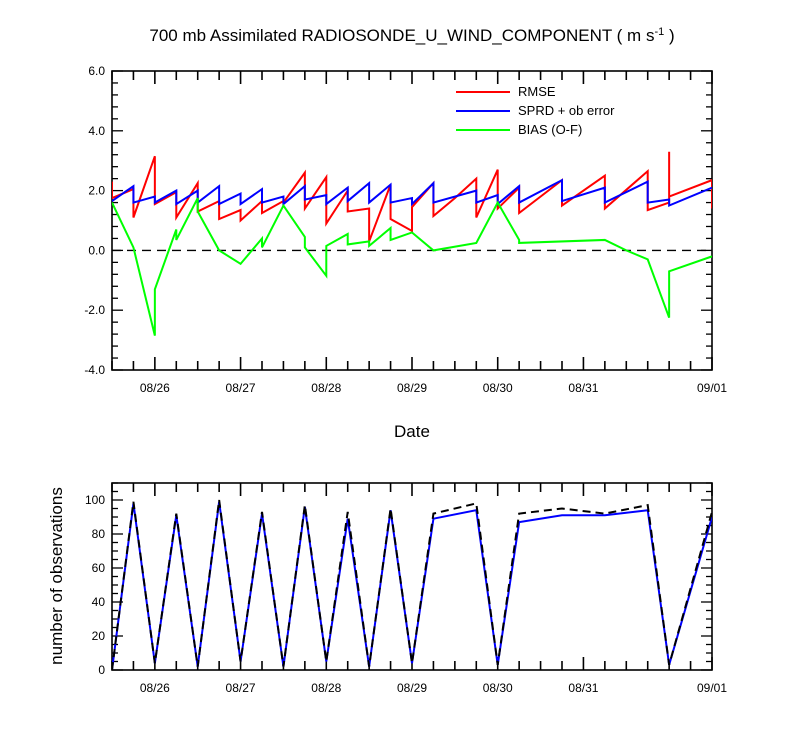 The width and height of the screenshot is (800, 755). What do you see at coordinates (412, 193) in the screenshot?
I see `series-line-sprd-ob-error` at bounding box center [412, 193].